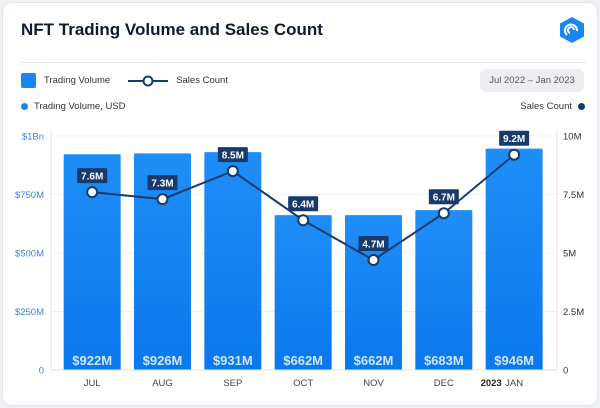  I want to click on sales-count-label: 6.7M, so click(444, 198).